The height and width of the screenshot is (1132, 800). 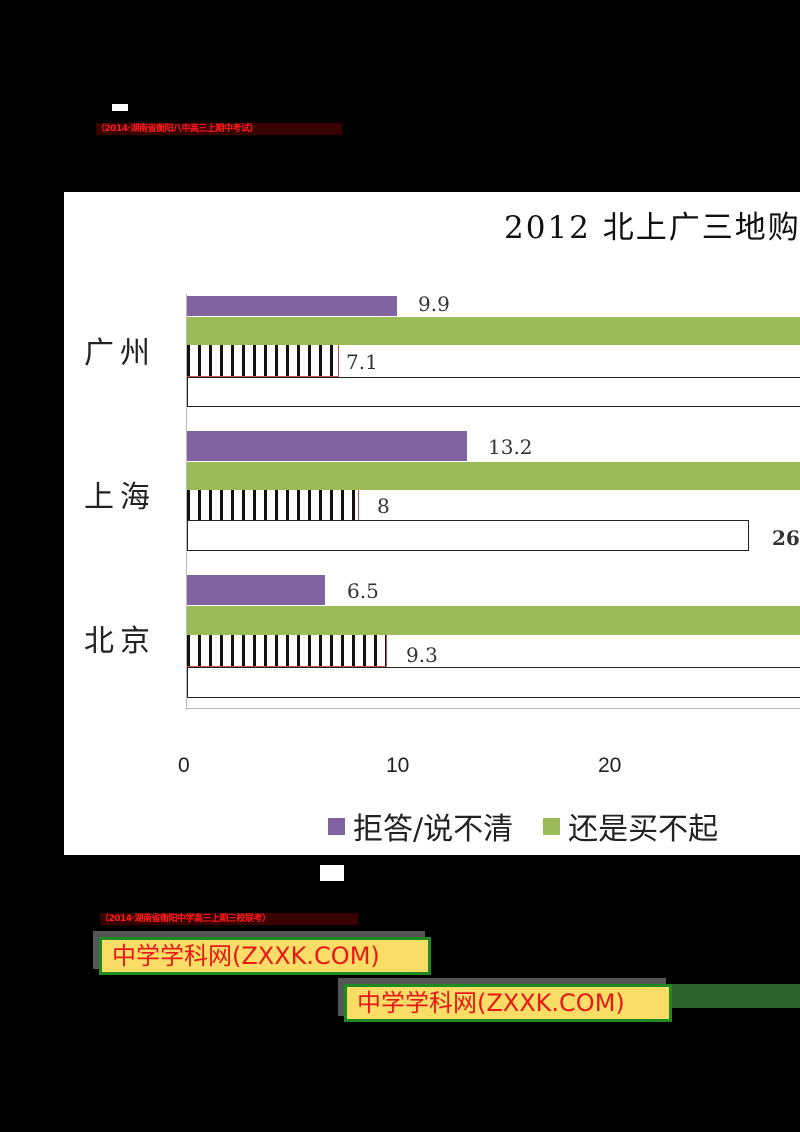 I want to click on chart-title: 2012 北上广三地购, so click(x=652, y=228).